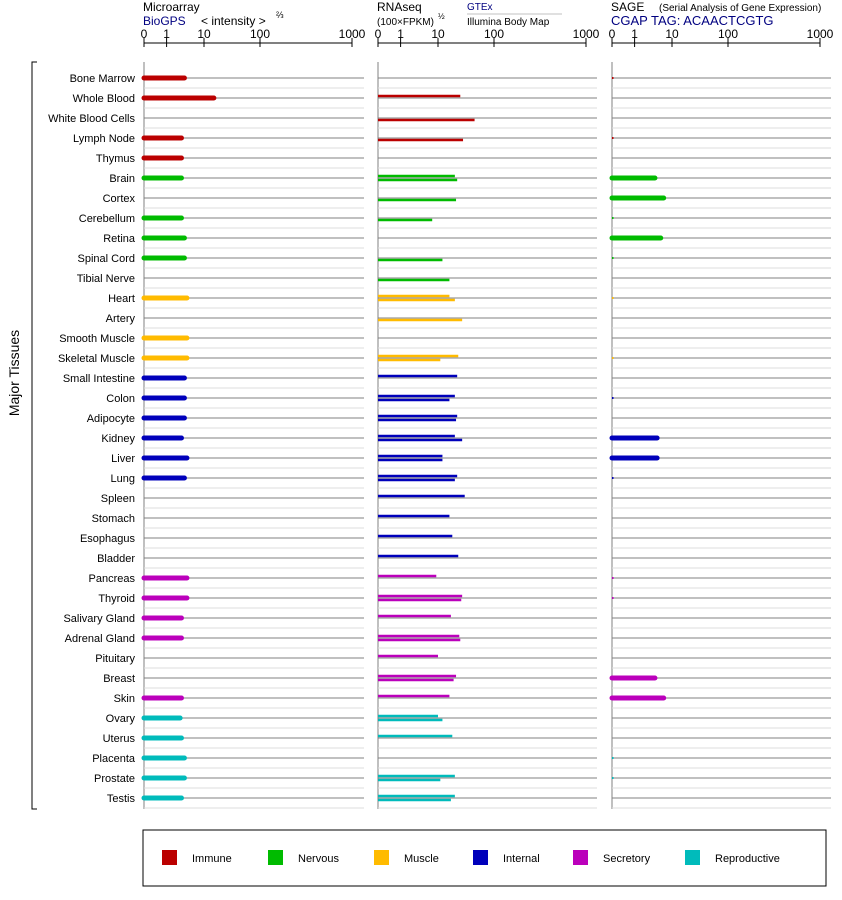 This screenshot has width=842, height=900. What do you see at coordinates (212, 859) in the screenshot?
I see `legend-label-immune: Immune` at bounding box center [212, 859].